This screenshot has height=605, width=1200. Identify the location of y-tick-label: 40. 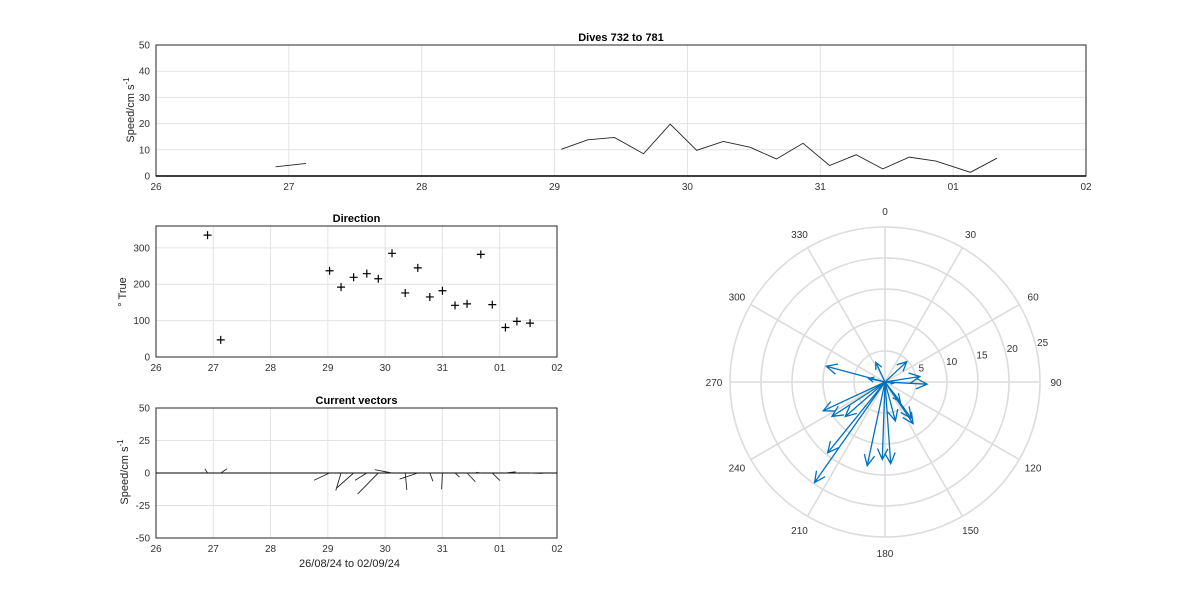
(145, 72).